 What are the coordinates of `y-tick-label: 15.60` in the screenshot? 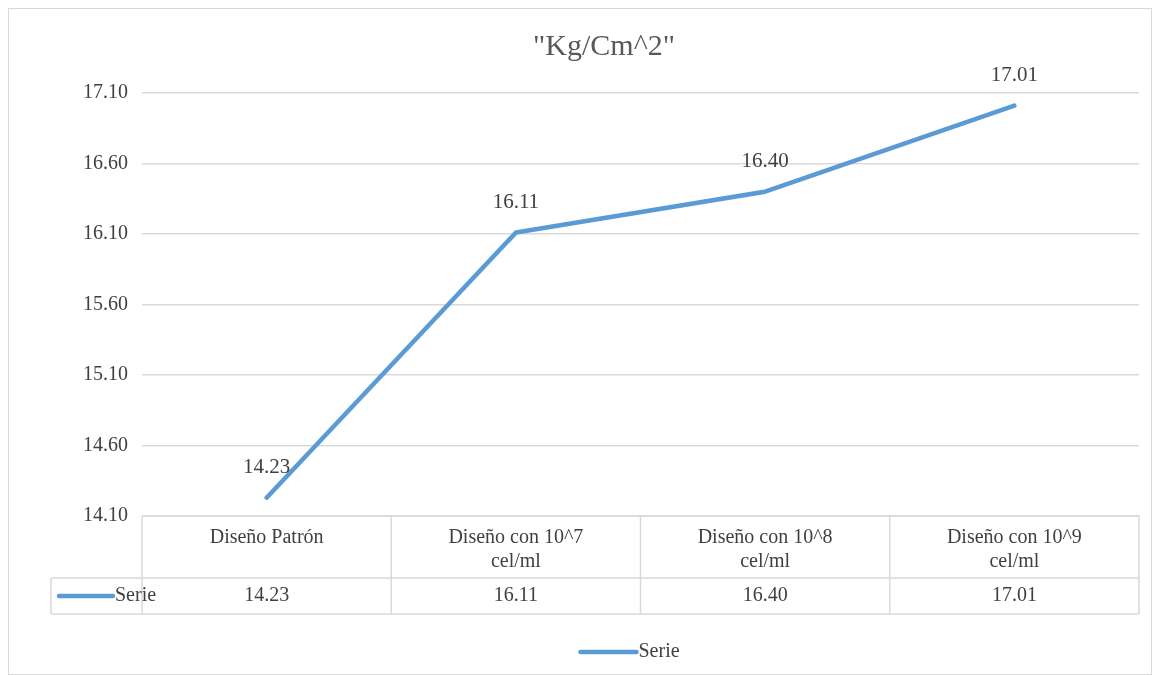 It's located at (105, 302).